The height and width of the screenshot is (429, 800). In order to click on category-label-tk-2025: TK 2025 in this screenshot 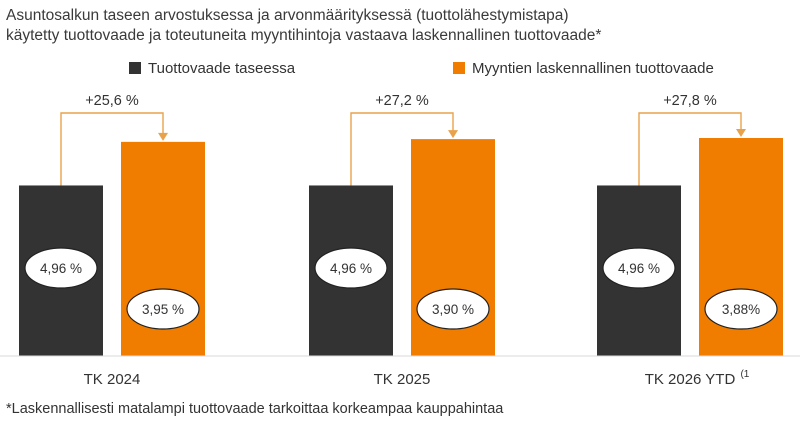, I will do `click(402, 379)`.